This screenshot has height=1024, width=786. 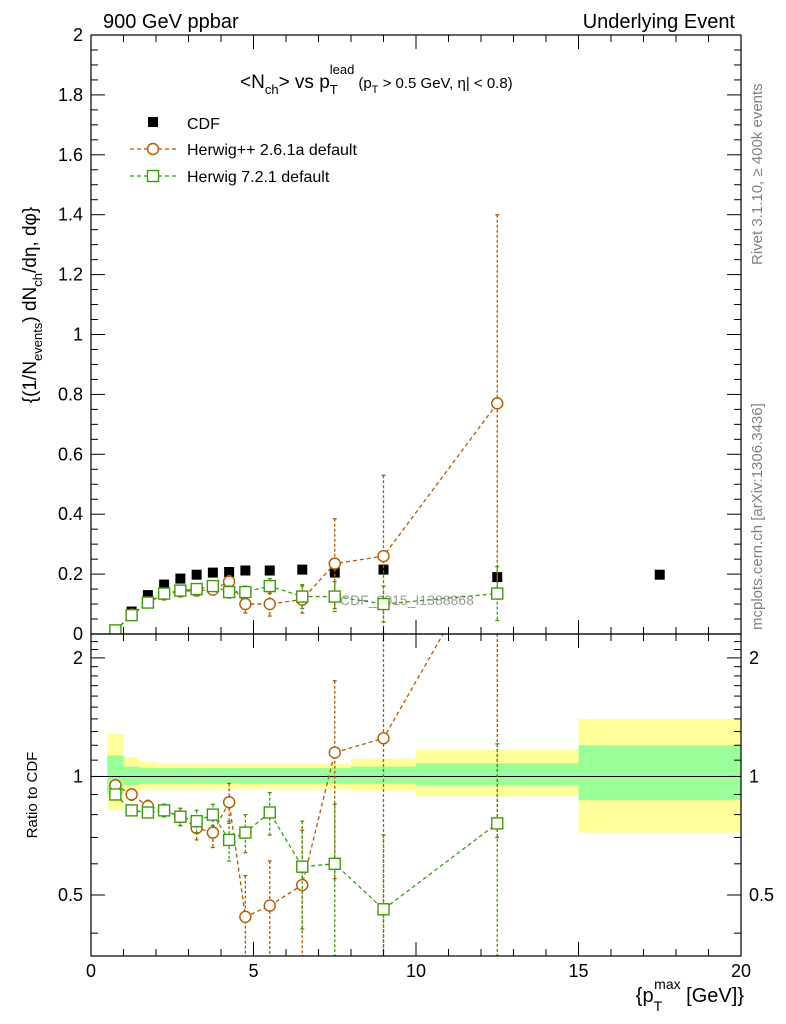 I want to click on legend-herwigpp-marker, so click(x=153, y=149).